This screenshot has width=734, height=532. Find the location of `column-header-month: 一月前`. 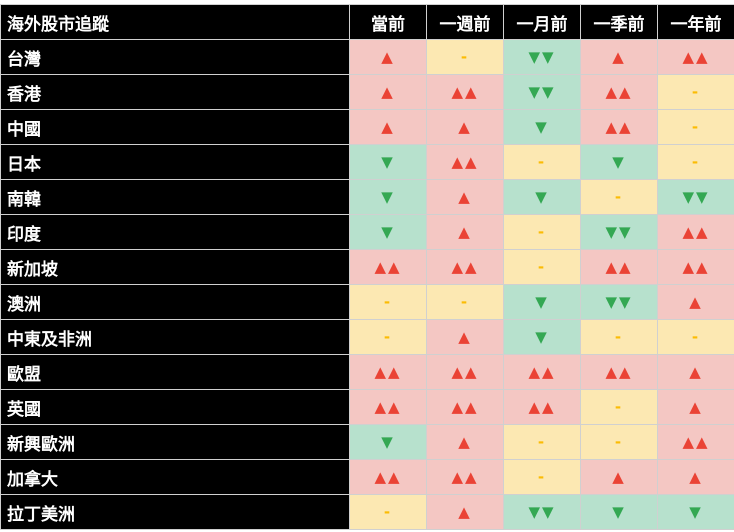

column-header-month: 一月前 is located at coordinates (542, 22).